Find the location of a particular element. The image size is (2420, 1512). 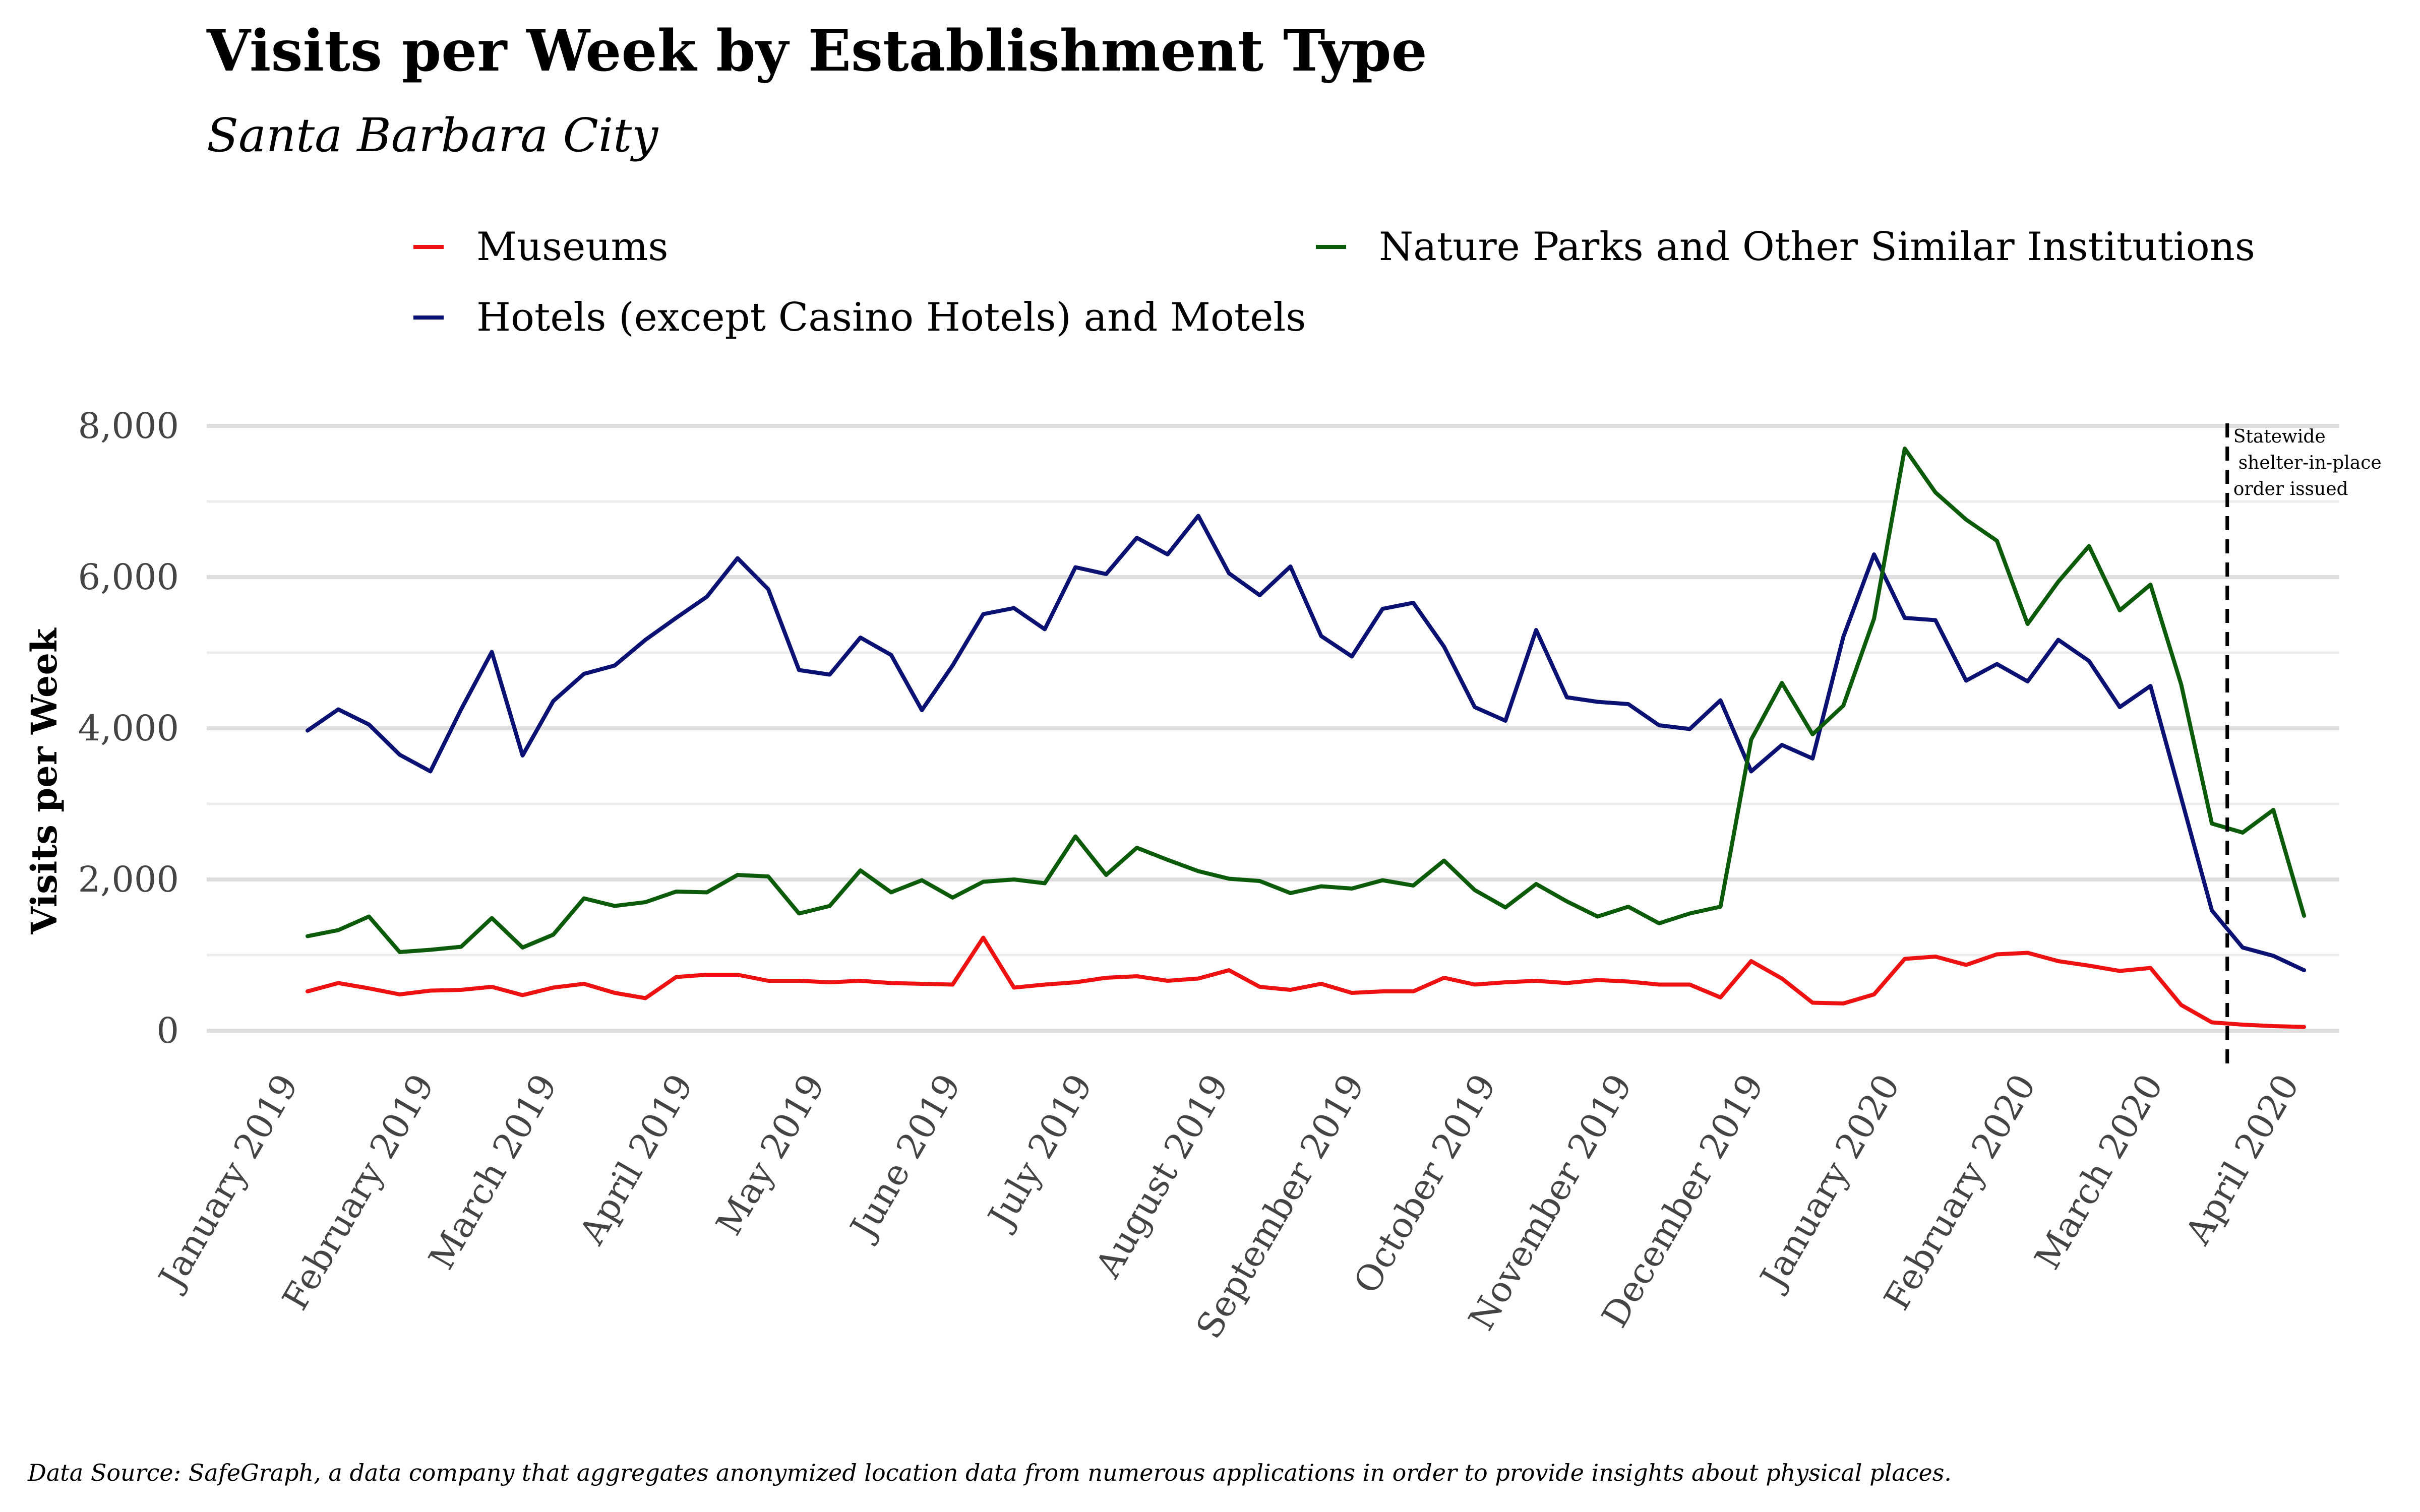

x-tick-label: April 2019 is located at coordinates (636, 1159).